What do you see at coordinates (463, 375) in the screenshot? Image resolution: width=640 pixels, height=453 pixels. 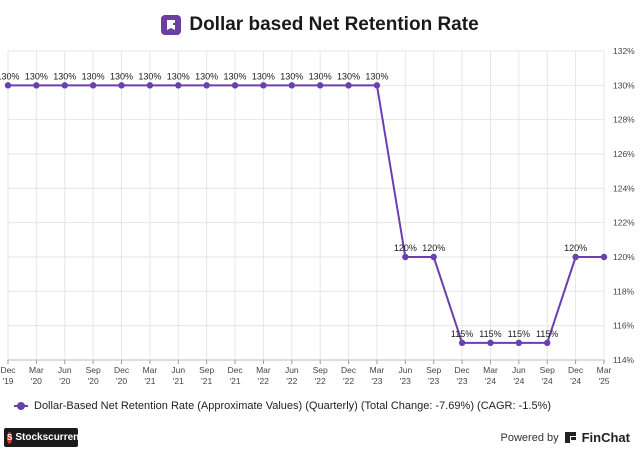 I see `x-tick-label: Dec '23` at bounding box center [463, 375].